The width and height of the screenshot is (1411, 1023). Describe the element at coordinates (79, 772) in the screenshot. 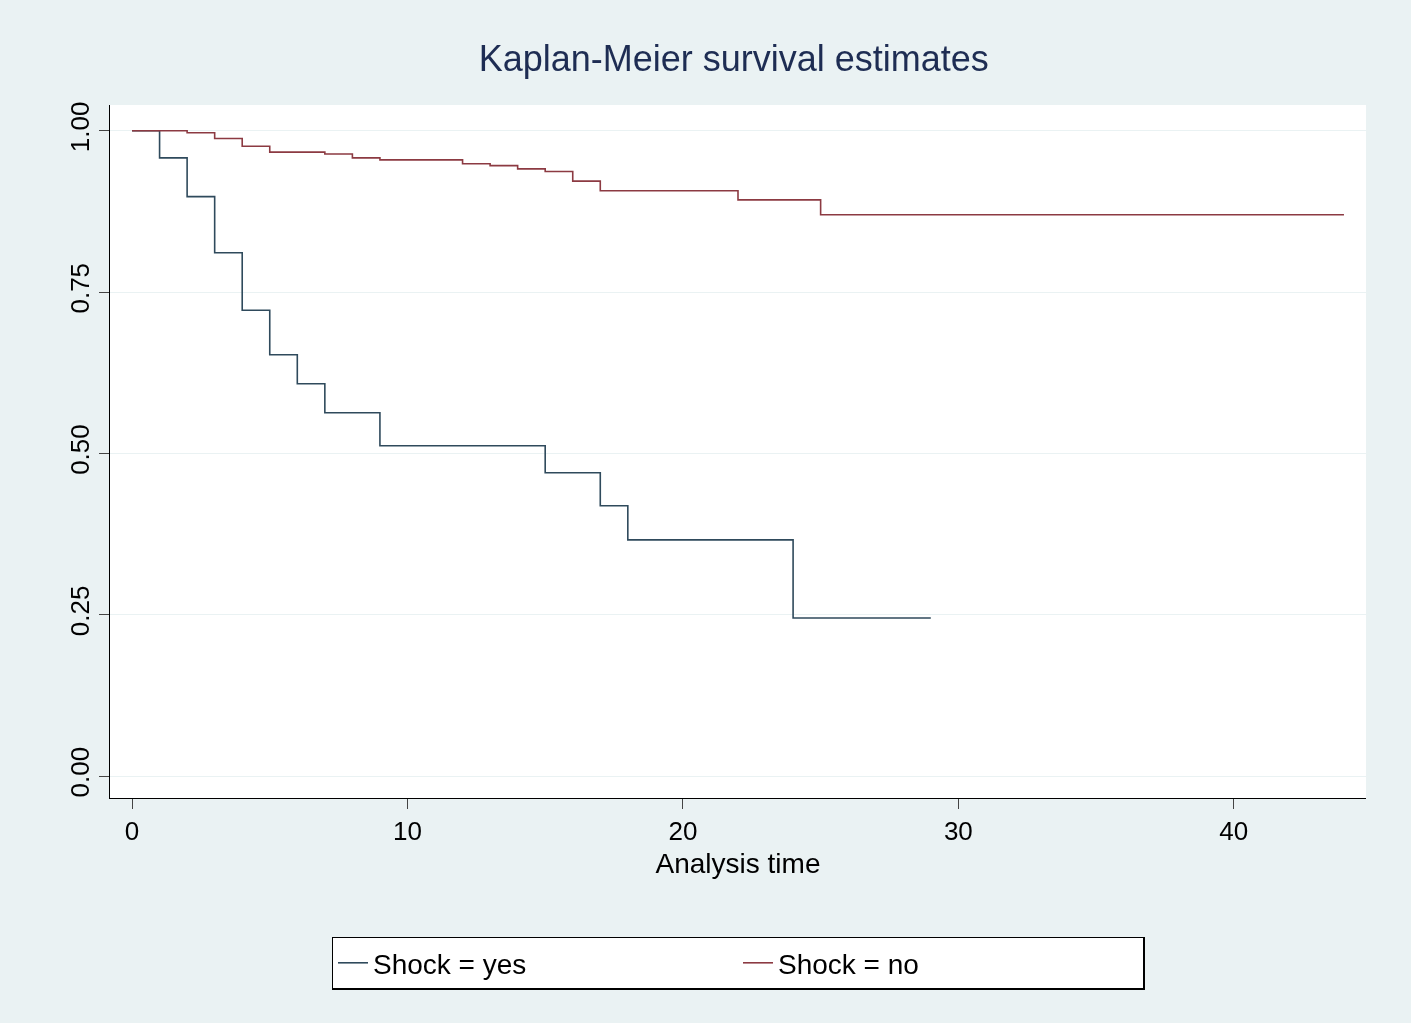

I see `y-tick-label: 0.00` at that location.